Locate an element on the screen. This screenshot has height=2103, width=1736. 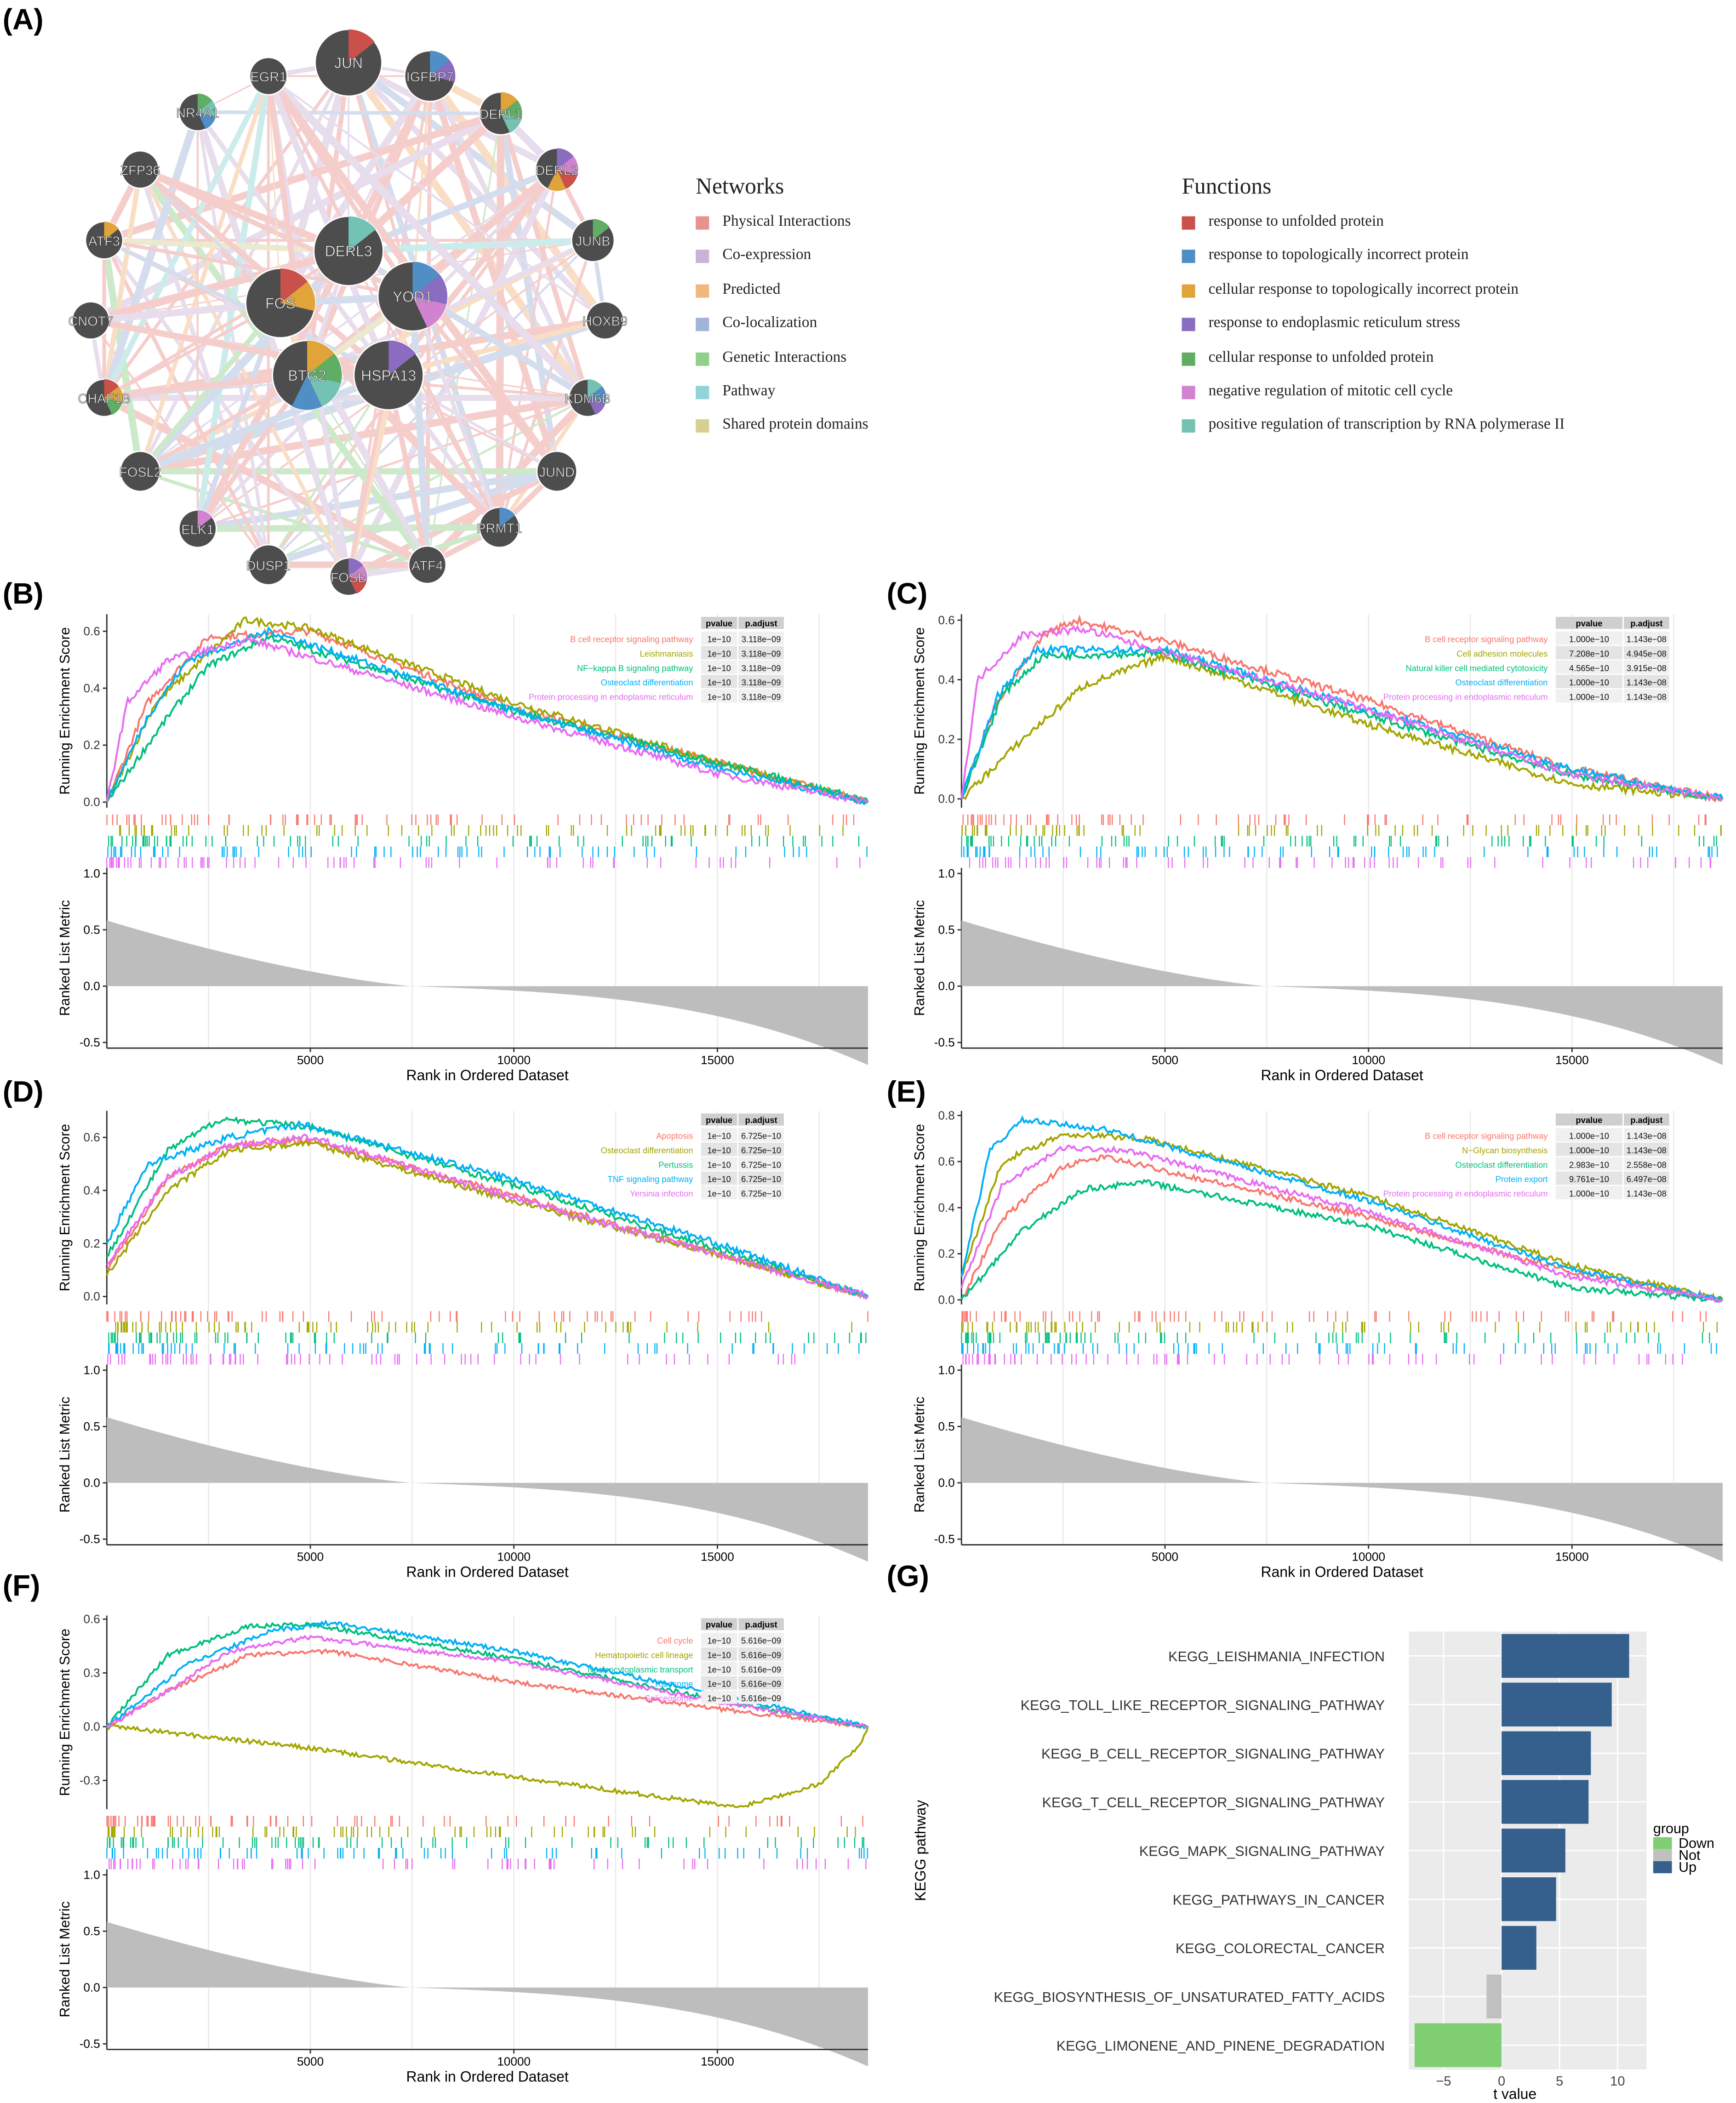
node-label: HOXB9 is located at coordinates (605, 321).